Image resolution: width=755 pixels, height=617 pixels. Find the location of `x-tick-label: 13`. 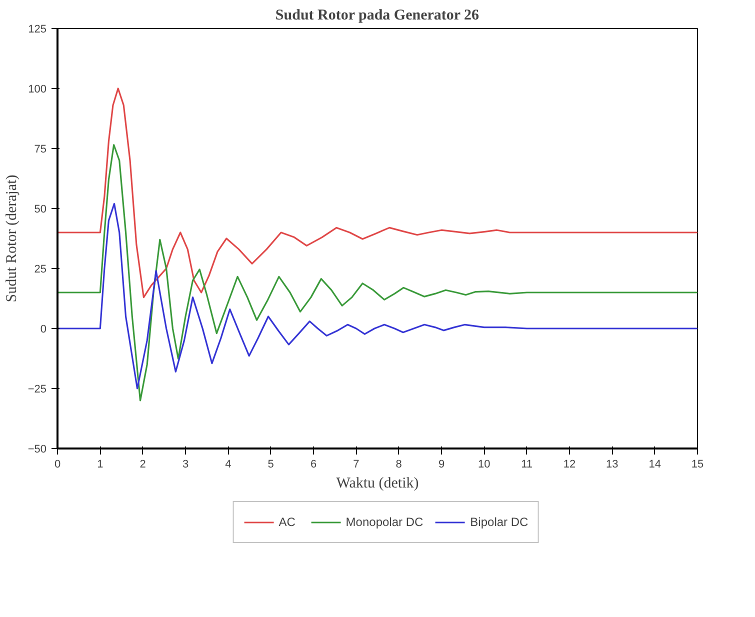

x-tick-label: 13 is located at coordinates (612, 464).